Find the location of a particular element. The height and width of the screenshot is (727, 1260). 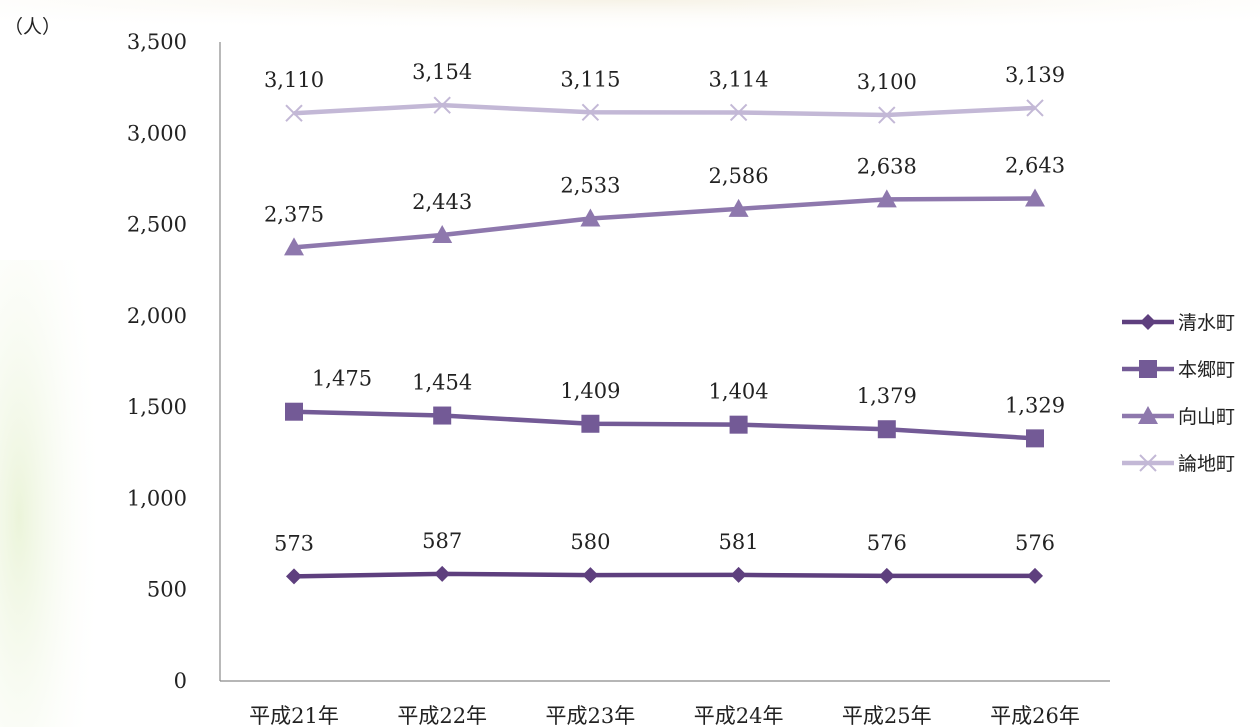

x-tick-label: 平成23年 is located at coordinates (591, 715).